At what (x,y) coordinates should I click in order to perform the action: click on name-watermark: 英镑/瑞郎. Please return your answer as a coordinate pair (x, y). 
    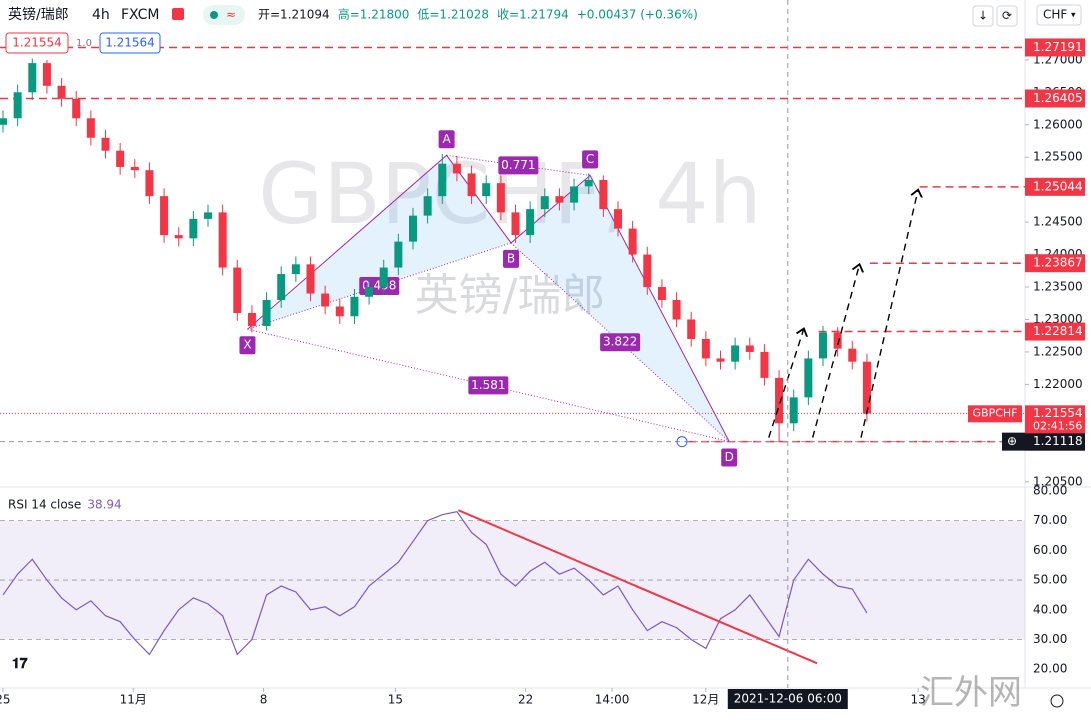
    Looking at the image, I should click on (510, 295).